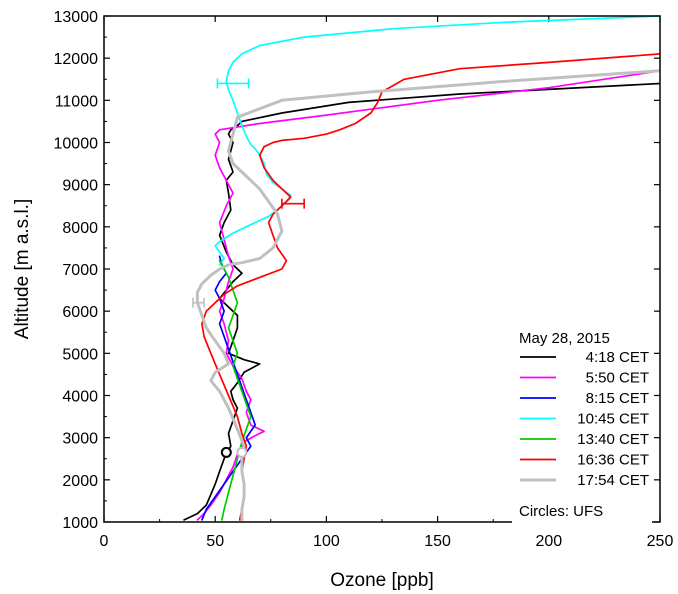  I want to click on y-tick-label: 1000, so click(80, 523).